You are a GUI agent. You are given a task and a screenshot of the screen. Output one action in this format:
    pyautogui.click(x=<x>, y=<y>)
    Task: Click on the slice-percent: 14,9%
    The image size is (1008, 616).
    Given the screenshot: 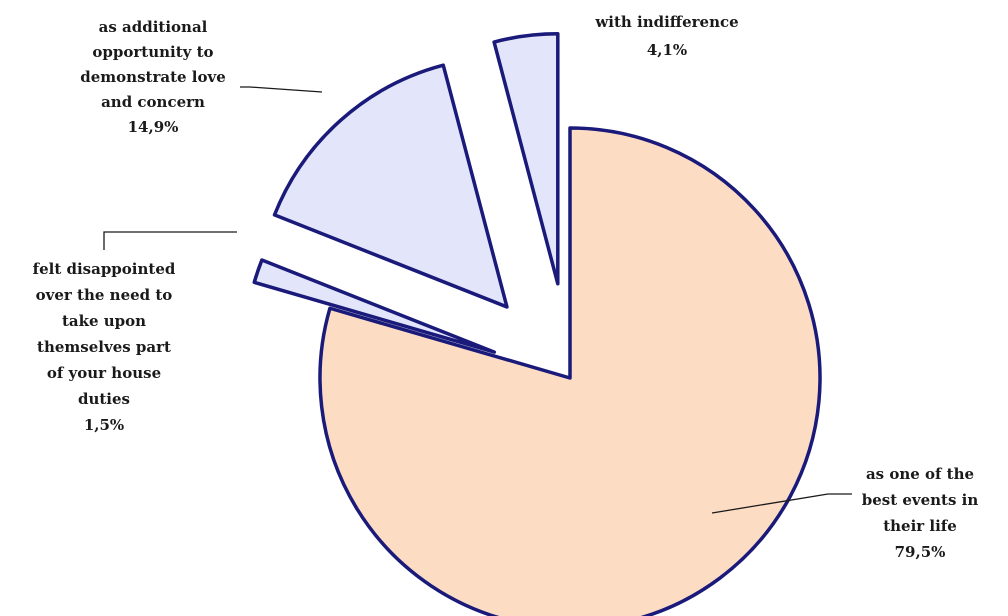 What is the action you would take?
    pyautogui.click(x=153, y=127)
    